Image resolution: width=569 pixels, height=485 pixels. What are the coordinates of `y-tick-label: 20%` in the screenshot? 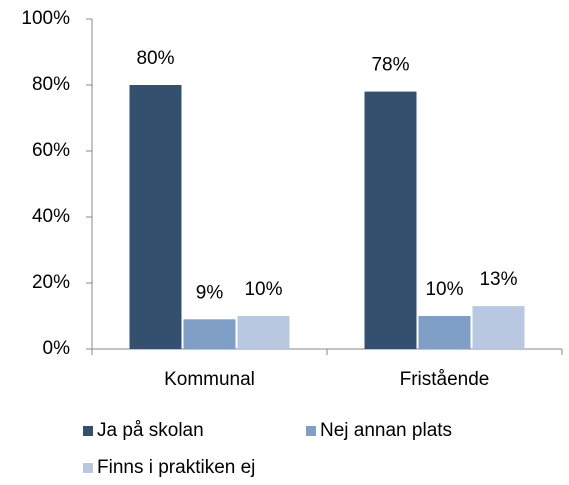 It's located at (51, 282).